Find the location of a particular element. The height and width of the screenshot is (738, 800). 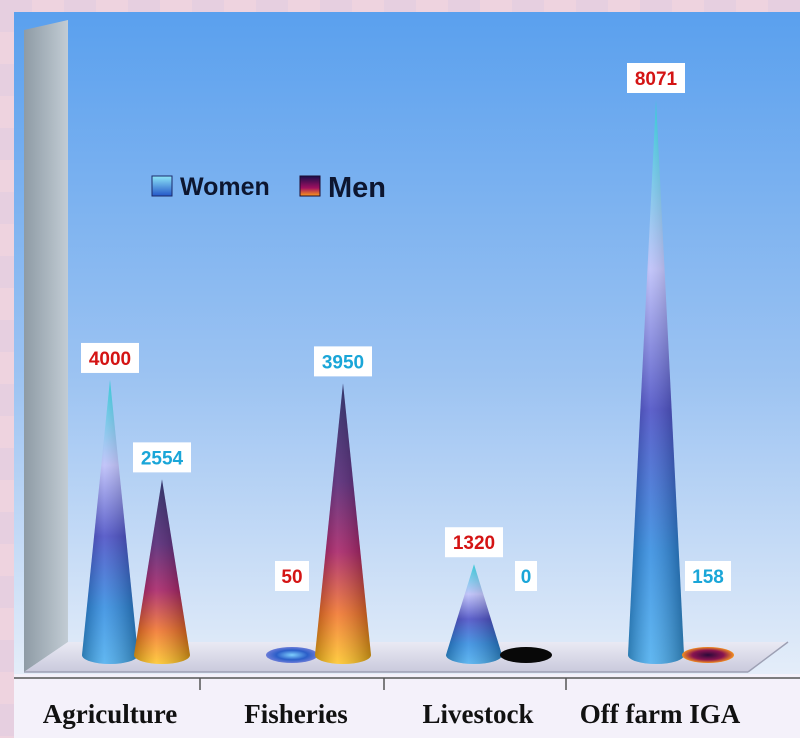

data-label-box-women-agriculture is located at coordinates (110, 357).